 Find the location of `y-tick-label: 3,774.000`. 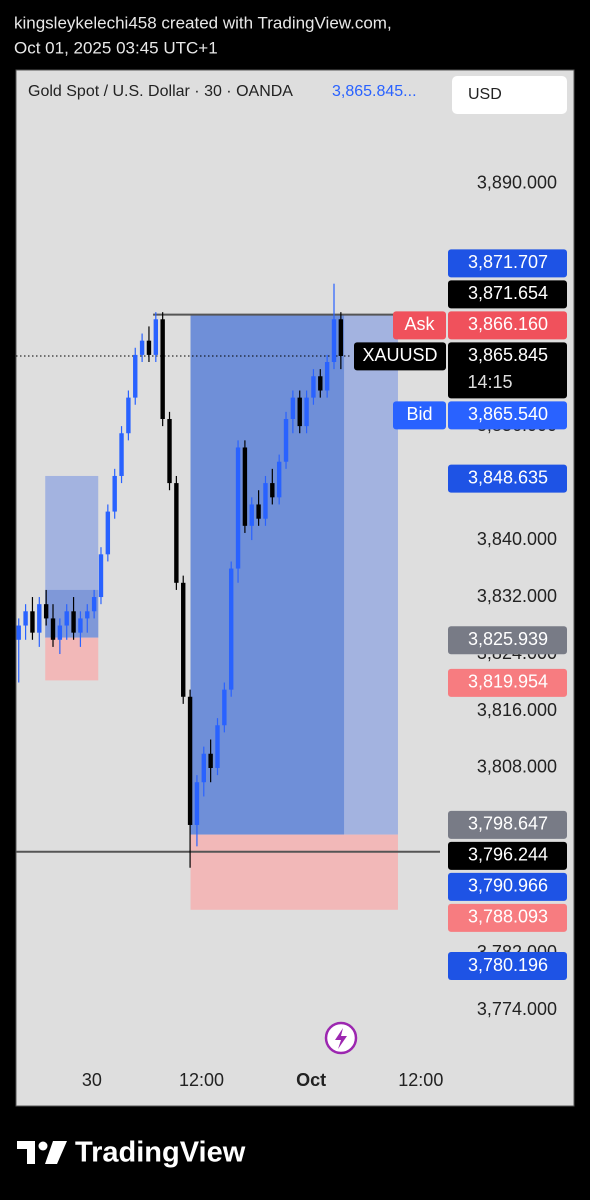

y-tick-label: 3,774.000 is located at coordinates (517, 1009).